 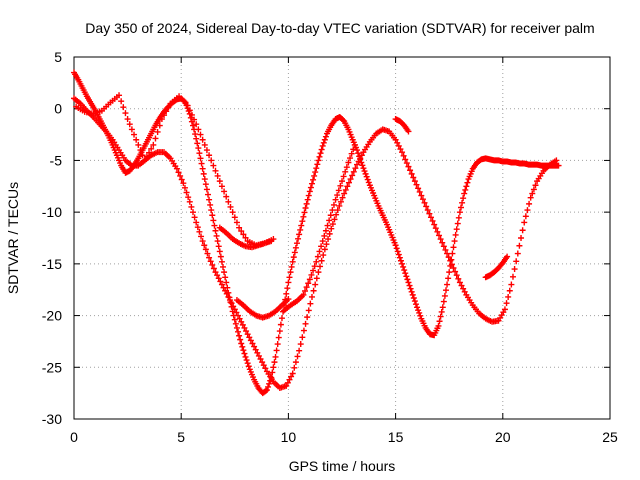 What do you see at coordinates (52, 264) in the screenshot?
I see `y-tick-label: -15` at bounding box center [52, 264].